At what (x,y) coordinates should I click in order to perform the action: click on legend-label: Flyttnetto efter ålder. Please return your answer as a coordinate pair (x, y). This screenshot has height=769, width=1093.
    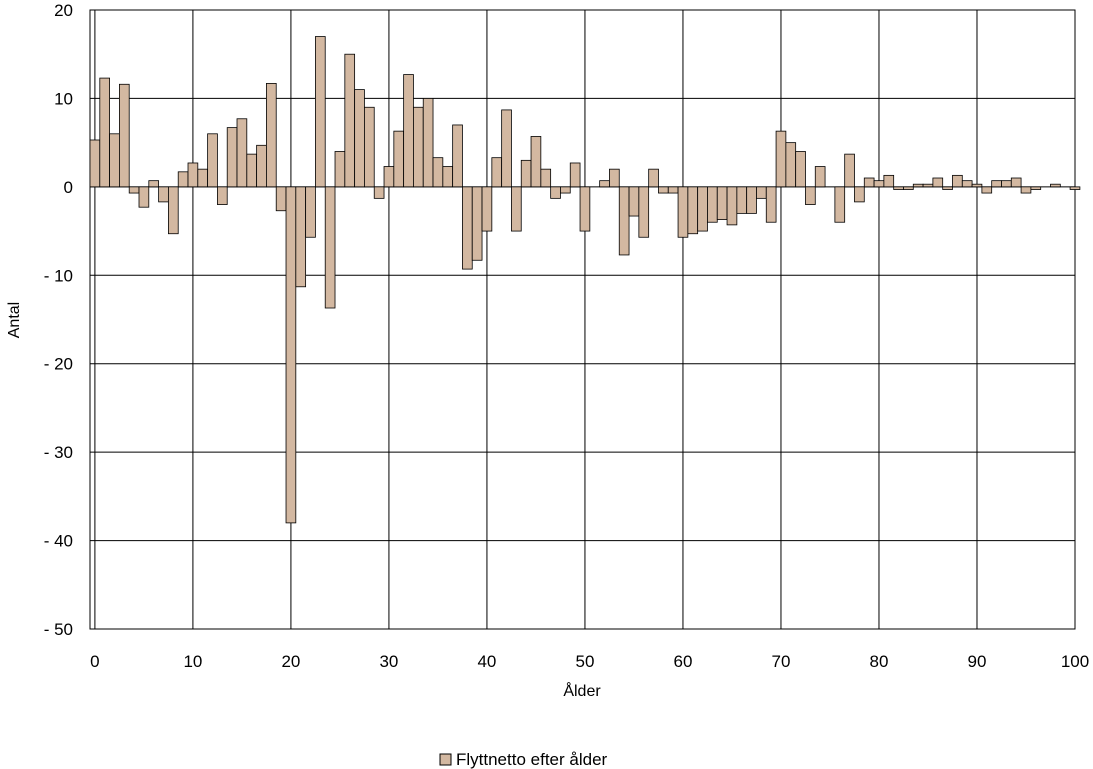
    Looking at the image, I should click on (532, 759).